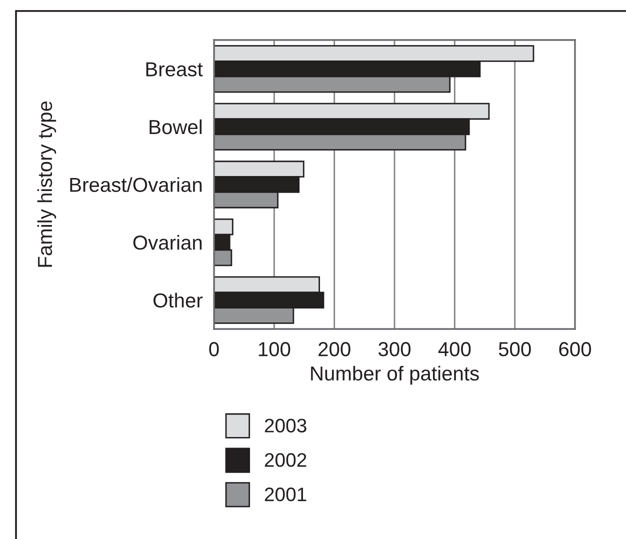 The height and width of the screenshot is (539, 626). I want to click on legend-label: 2002, so click(285, 460).